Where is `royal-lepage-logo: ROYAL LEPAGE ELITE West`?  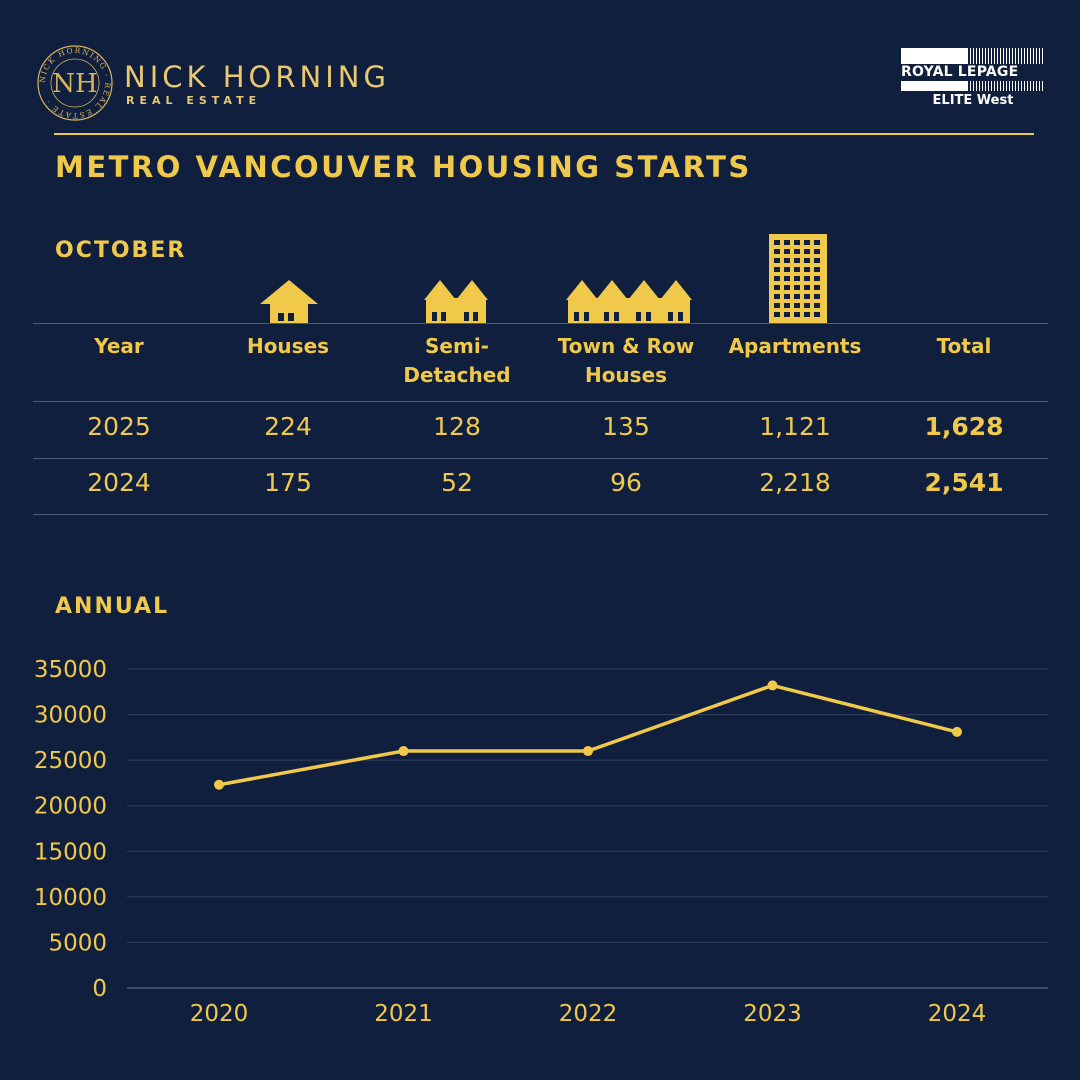 royal-lepage-logo: ROYAL LEPAGE ELITE West is located at coordinates (973, 78).